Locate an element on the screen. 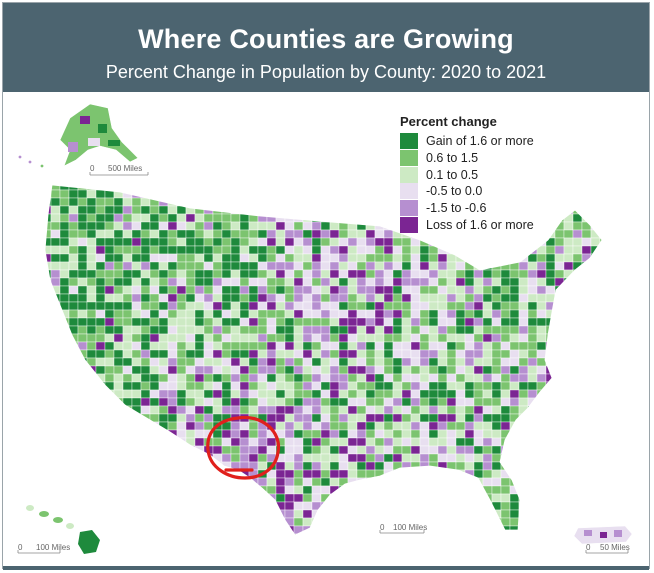  alaska-inset is located at coordinates (78, 135).